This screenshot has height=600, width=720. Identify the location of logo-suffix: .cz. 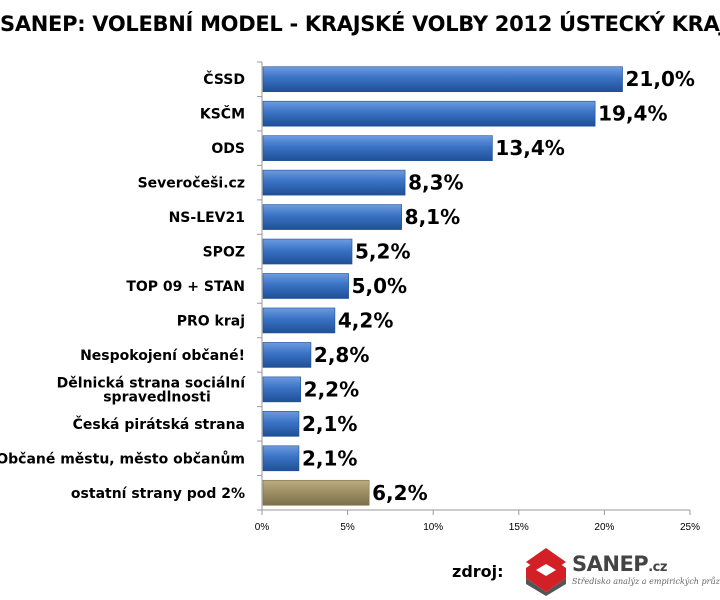
(657, 567).